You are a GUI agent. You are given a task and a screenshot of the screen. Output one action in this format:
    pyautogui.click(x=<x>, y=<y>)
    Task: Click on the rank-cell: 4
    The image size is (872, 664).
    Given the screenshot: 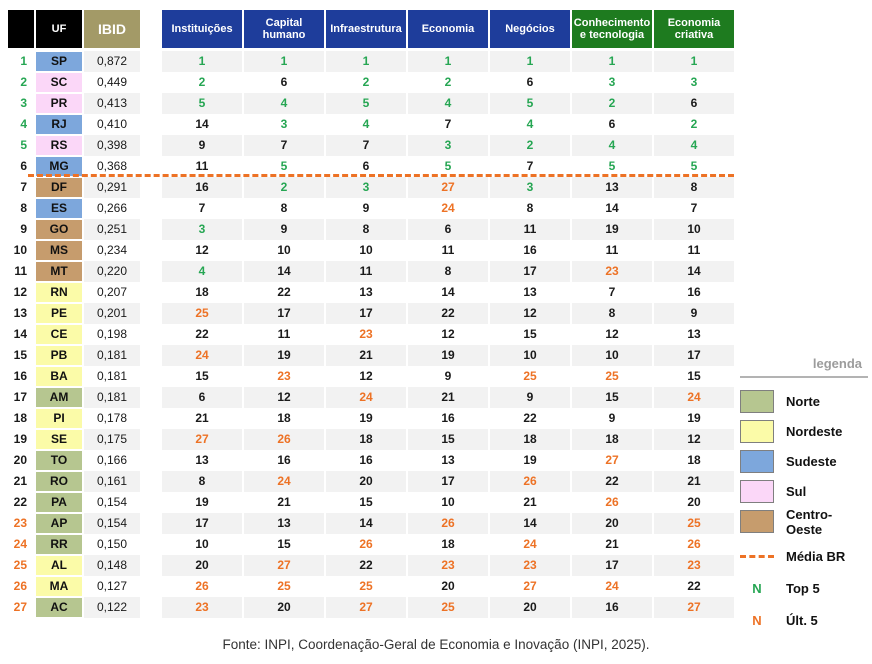 What is the action you would take?
    pyautogui.click(x=23, y=124)
    